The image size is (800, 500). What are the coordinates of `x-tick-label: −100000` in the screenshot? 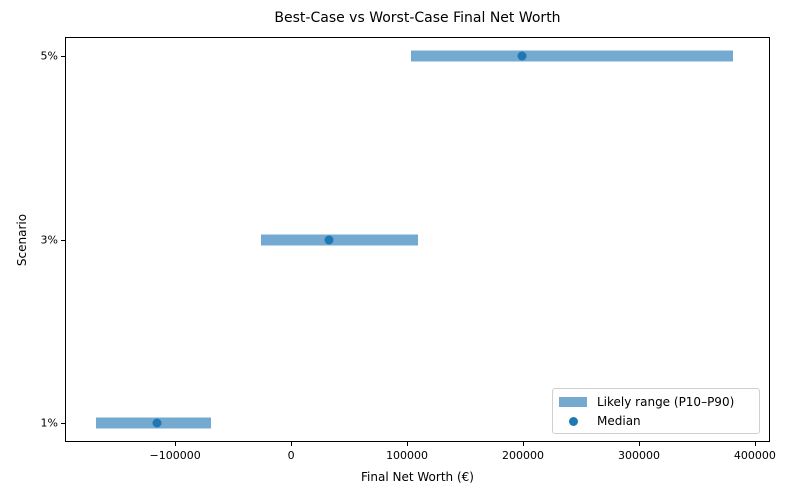 It's located at (175, 455).